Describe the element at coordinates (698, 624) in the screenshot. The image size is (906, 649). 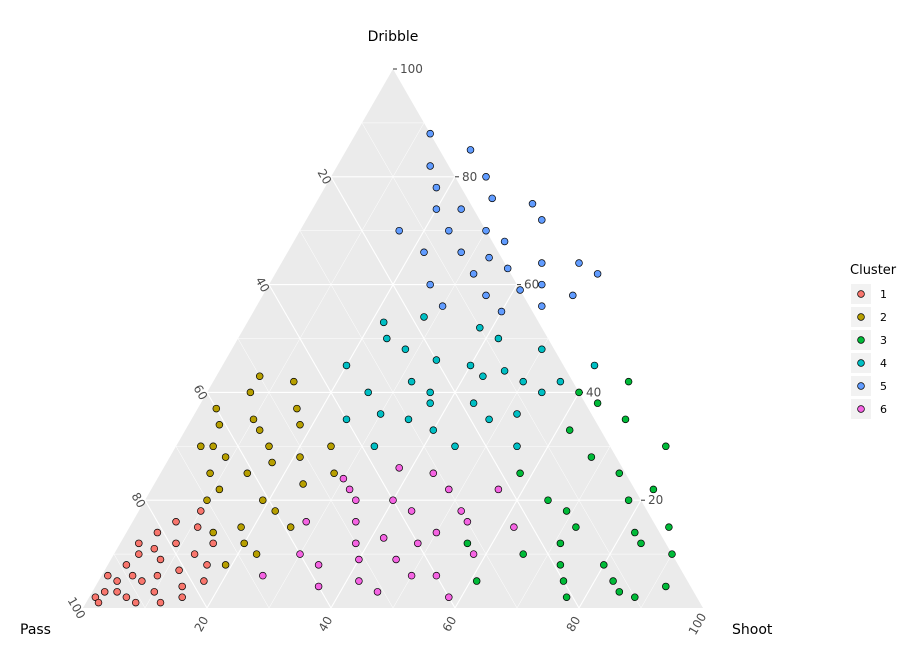
I see `tick-label-shoot-100: 100` at that location.